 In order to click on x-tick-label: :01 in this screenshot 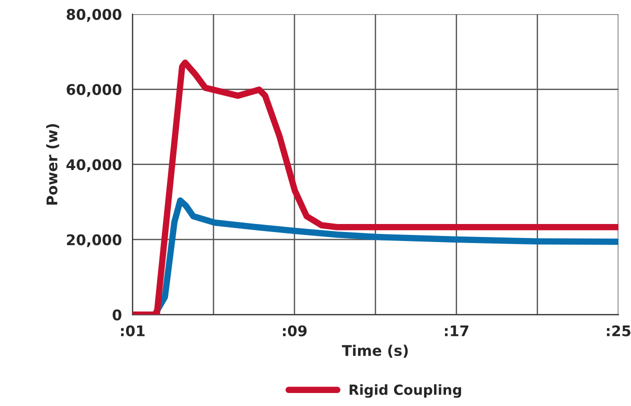, I will do `click(133, 330)`.